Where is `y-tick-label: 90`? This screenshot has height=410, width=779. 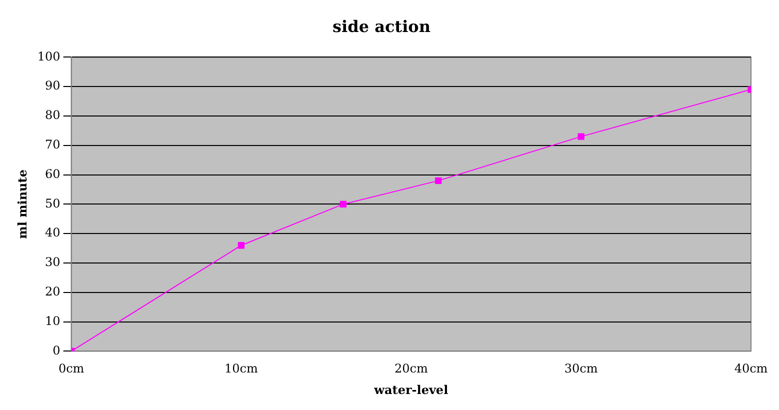
y-tick-label: 90 is located at coordinates (52, 85).